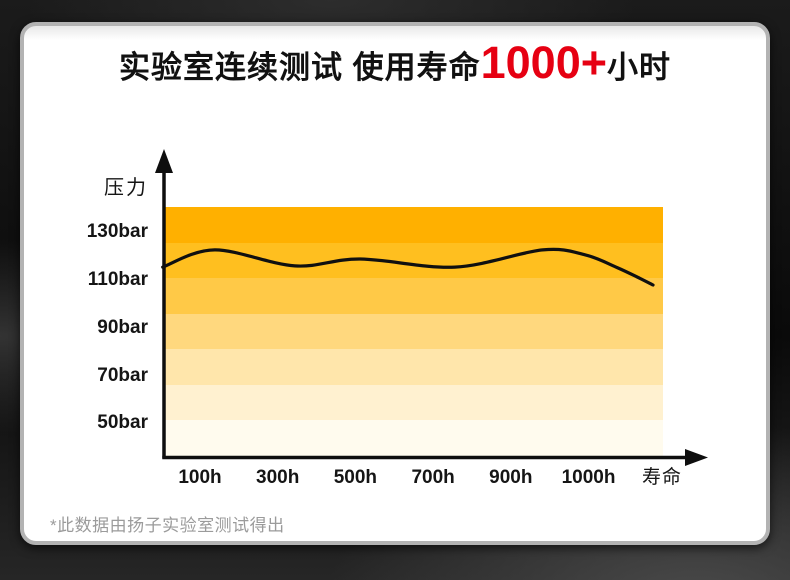 This screenshot has width=790, height=580. I want to click on y-tick-label: 110bar, so click(117, 279).